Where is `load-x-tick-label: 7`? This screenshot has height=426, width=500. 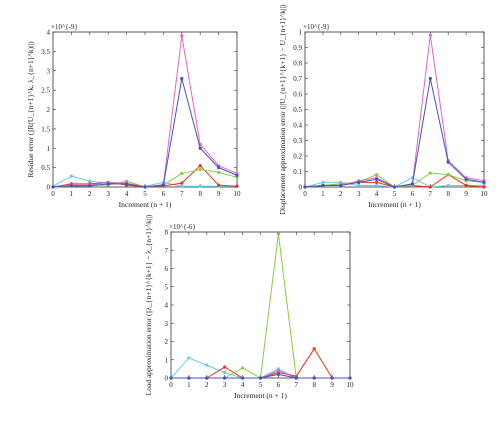
load-x-tick-label: 7 is located at coordinates (297, 385).